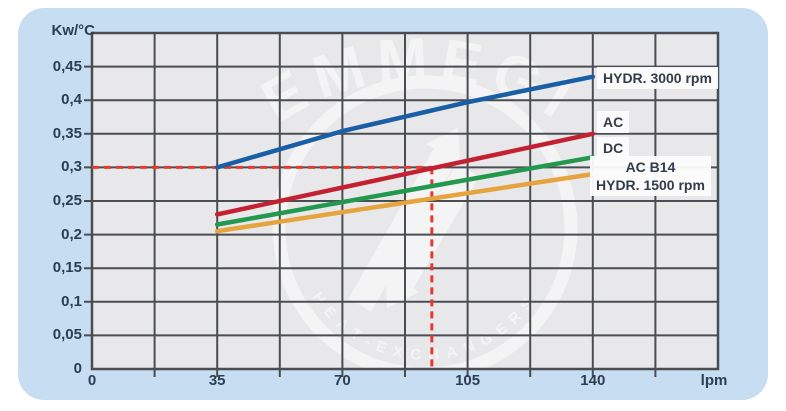 This screenshot has height=411, width=786. Describe the element at coordinates (443, 146) in the screenshot. I see `watermark-arrow-up-head-icon` at that location.